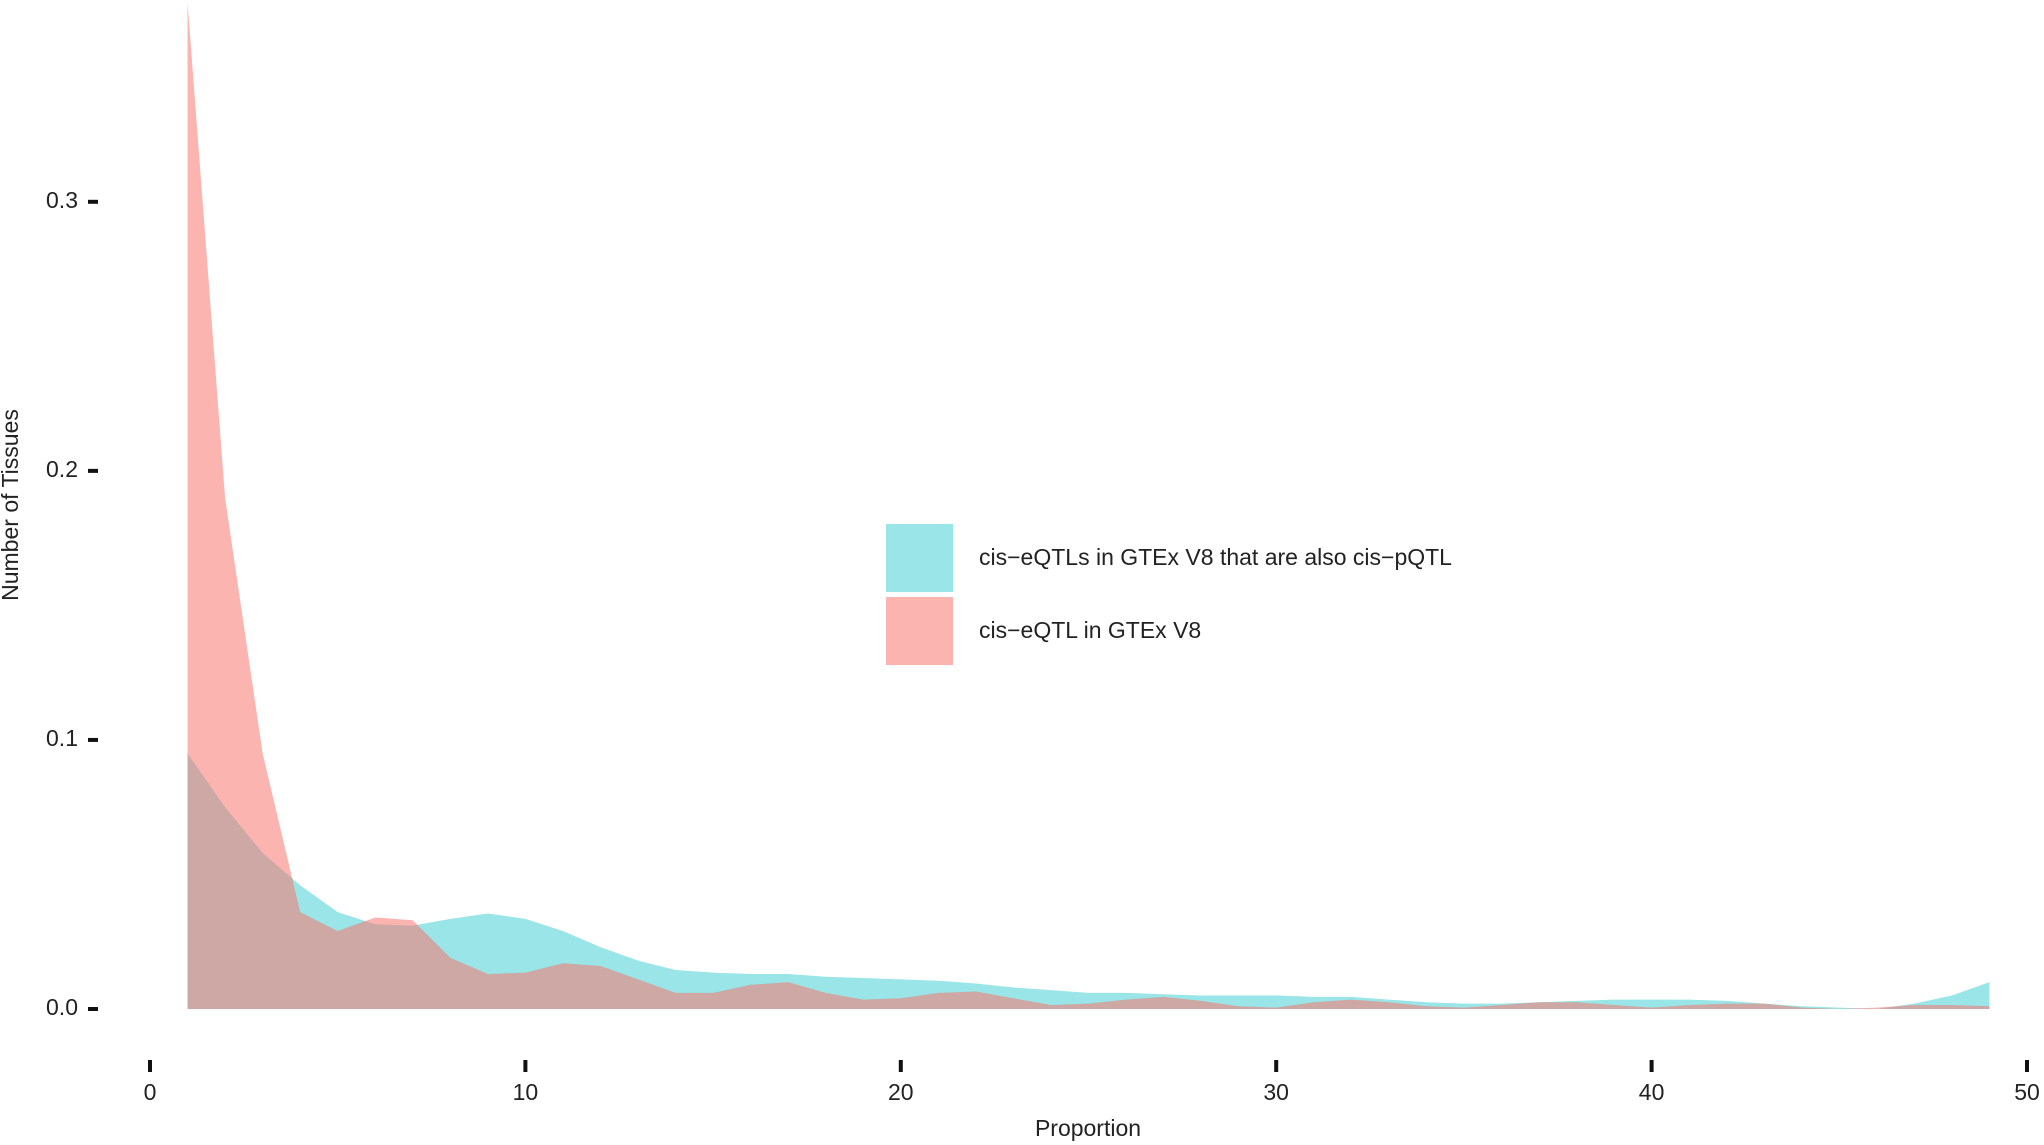  What do you see at coordinates (1652, 1092) in the screenshot?
I see `x-tick-label: 40` at bounding box center [1652, 1092].